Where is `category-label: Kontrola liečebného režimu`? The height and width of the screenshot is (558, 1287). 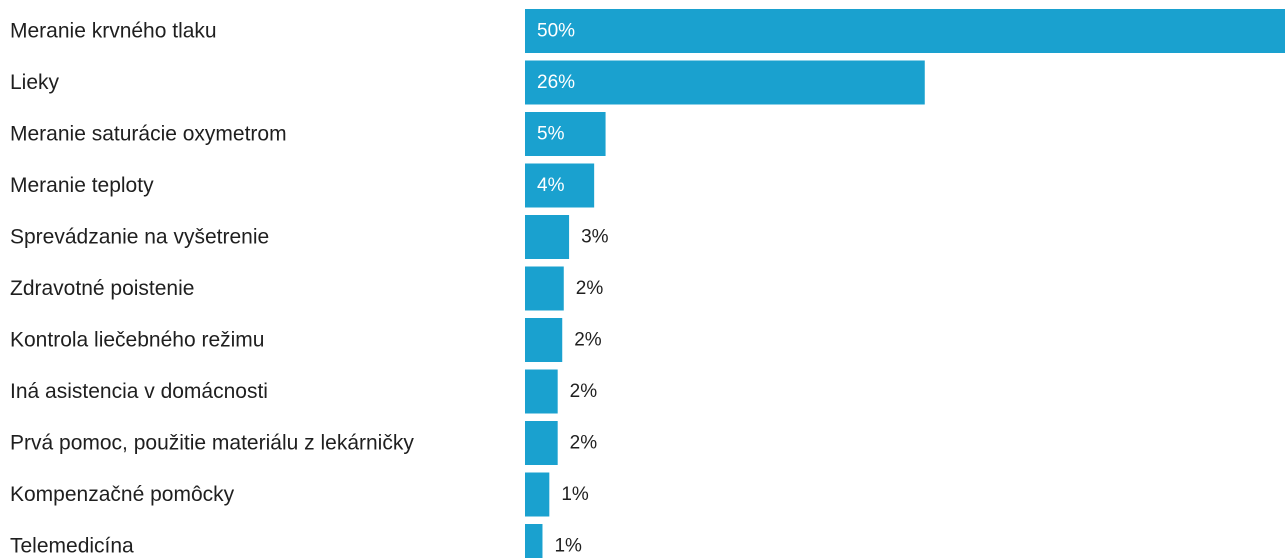 category-label: Kontrola liečebného režimu is located at coordinates (137, 340).